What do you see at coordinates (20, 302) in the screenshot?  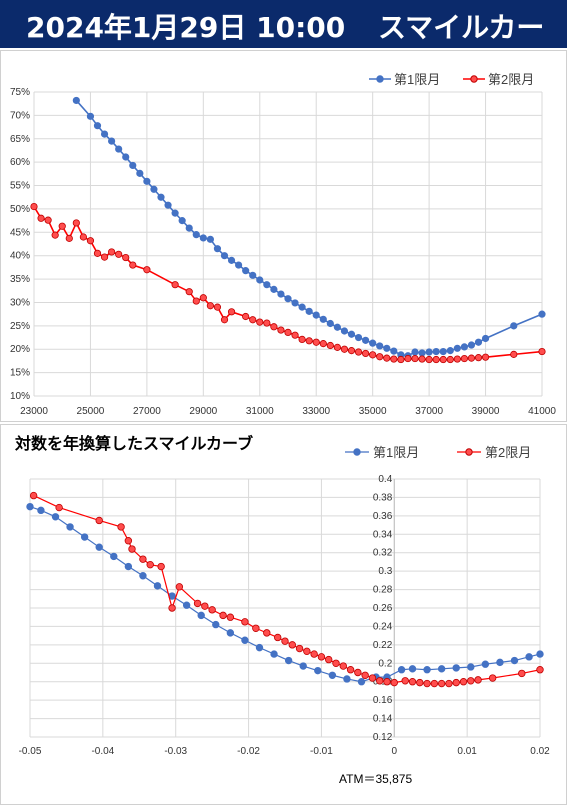 I see `y-tick-label: 30%` at bounding box center [20, 302].